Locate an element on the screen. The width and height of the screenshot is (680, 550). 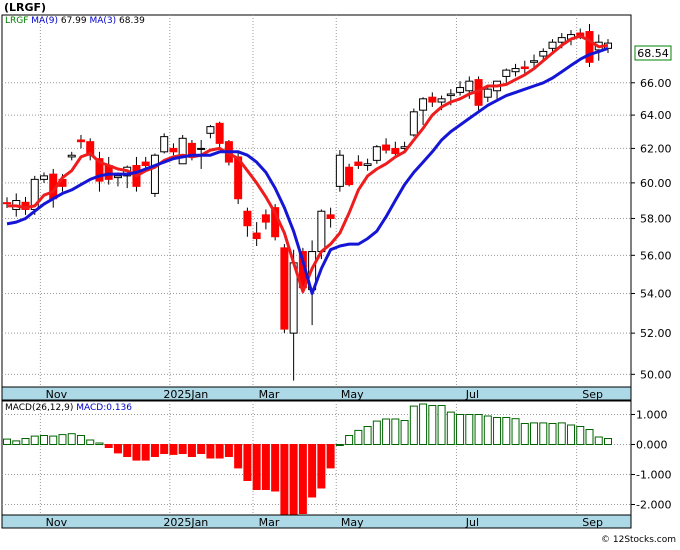
price-y-tick-label: 66.00 is located at coordinates (656, 83).